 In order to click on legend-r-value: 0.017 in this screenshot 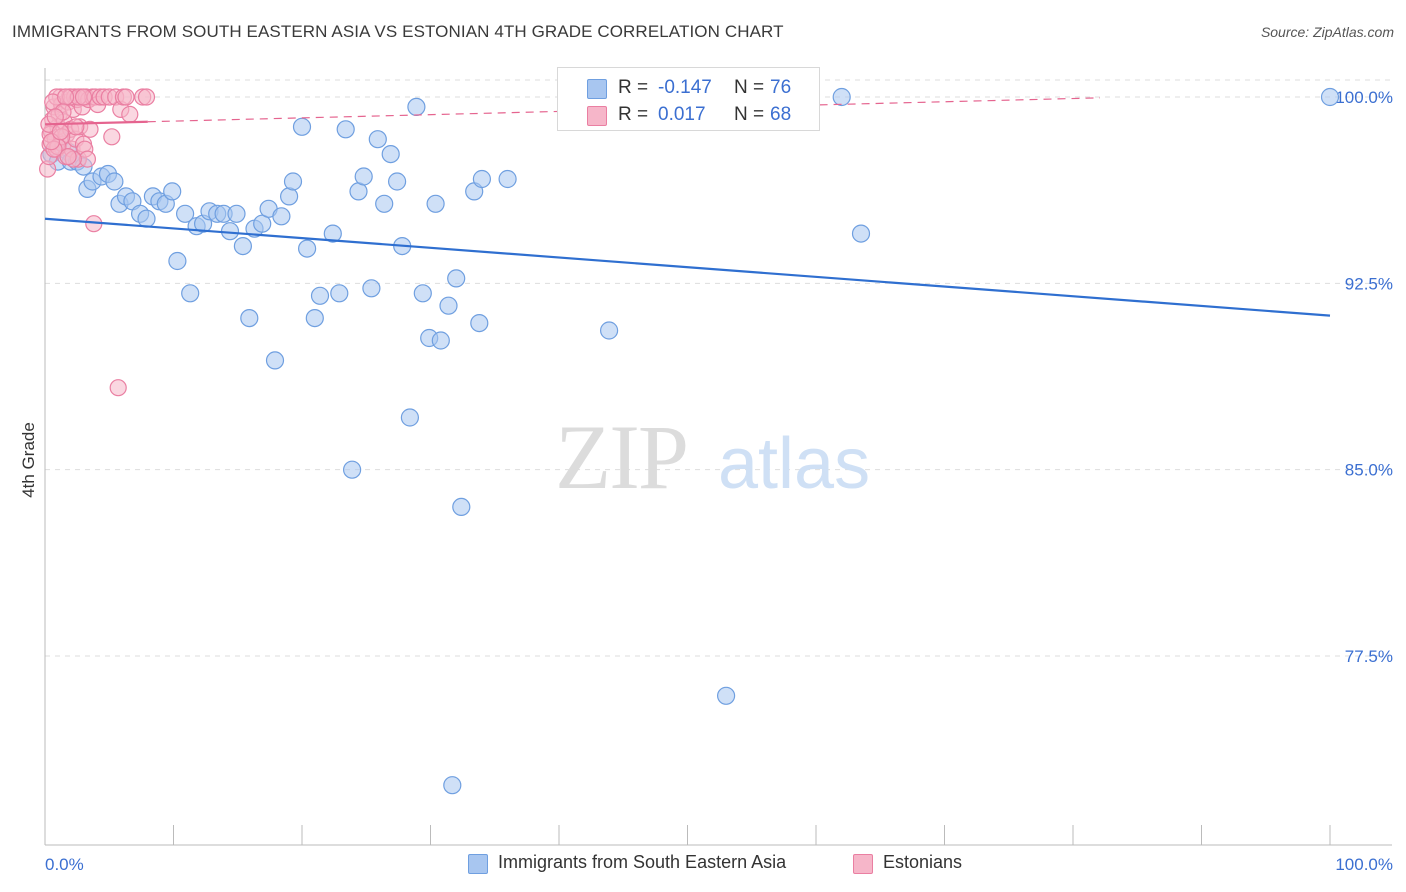, I will do `click(682, 114)`.